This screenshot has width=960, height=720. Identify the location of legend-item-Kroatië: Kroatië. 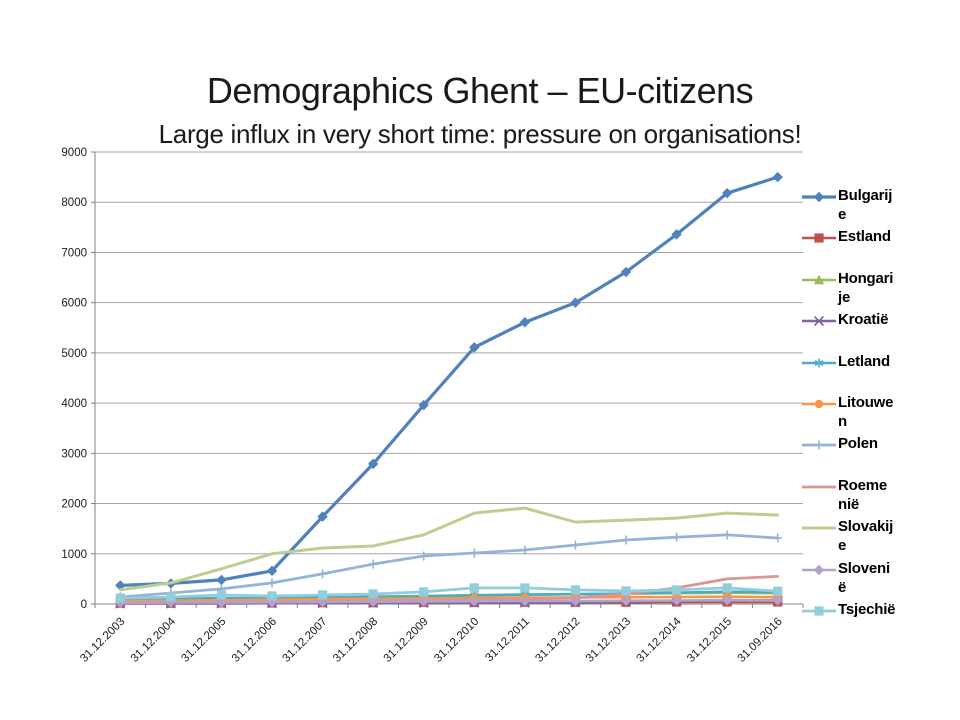
(881, 330).